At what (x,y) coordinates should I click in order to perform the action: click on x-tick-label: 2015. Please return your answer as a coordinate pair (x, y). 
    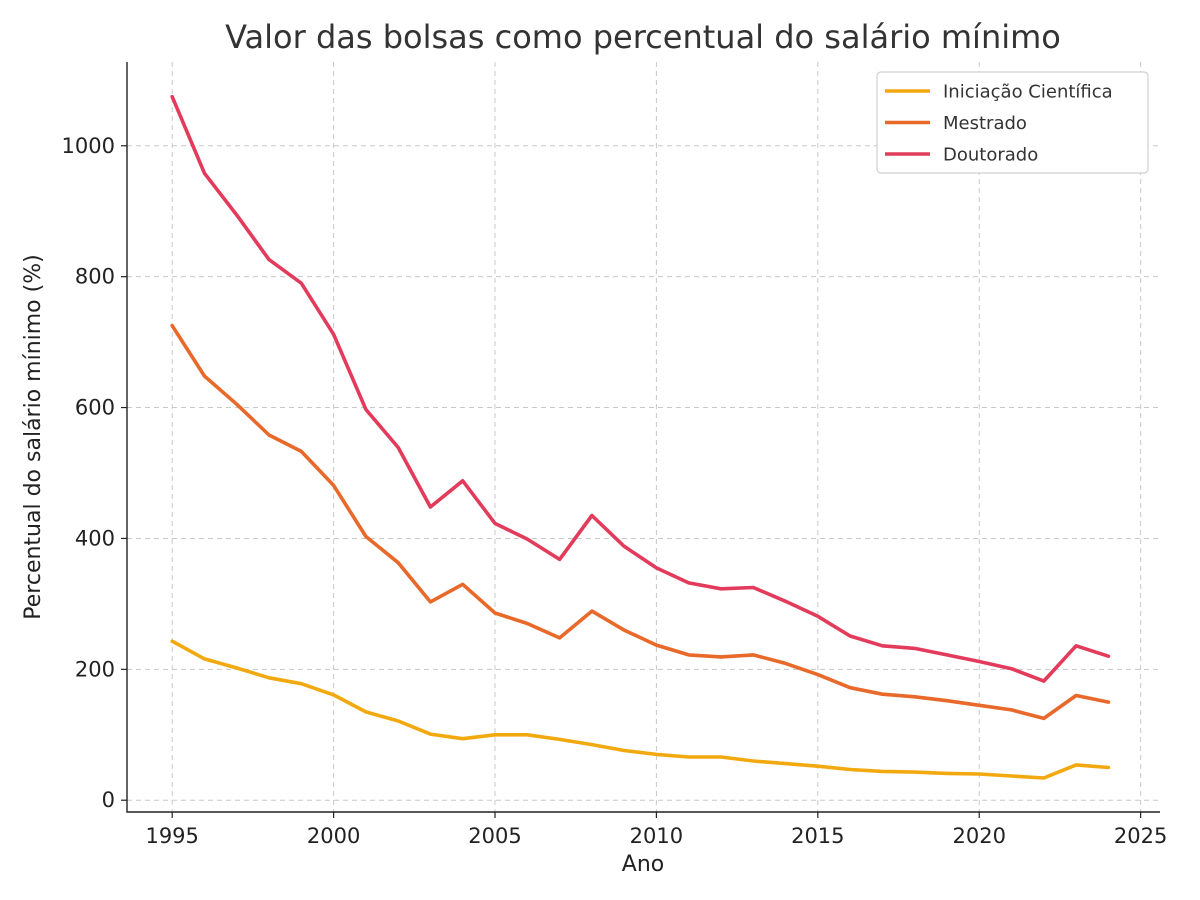
    Looking at the image, I should click on (817, 836).